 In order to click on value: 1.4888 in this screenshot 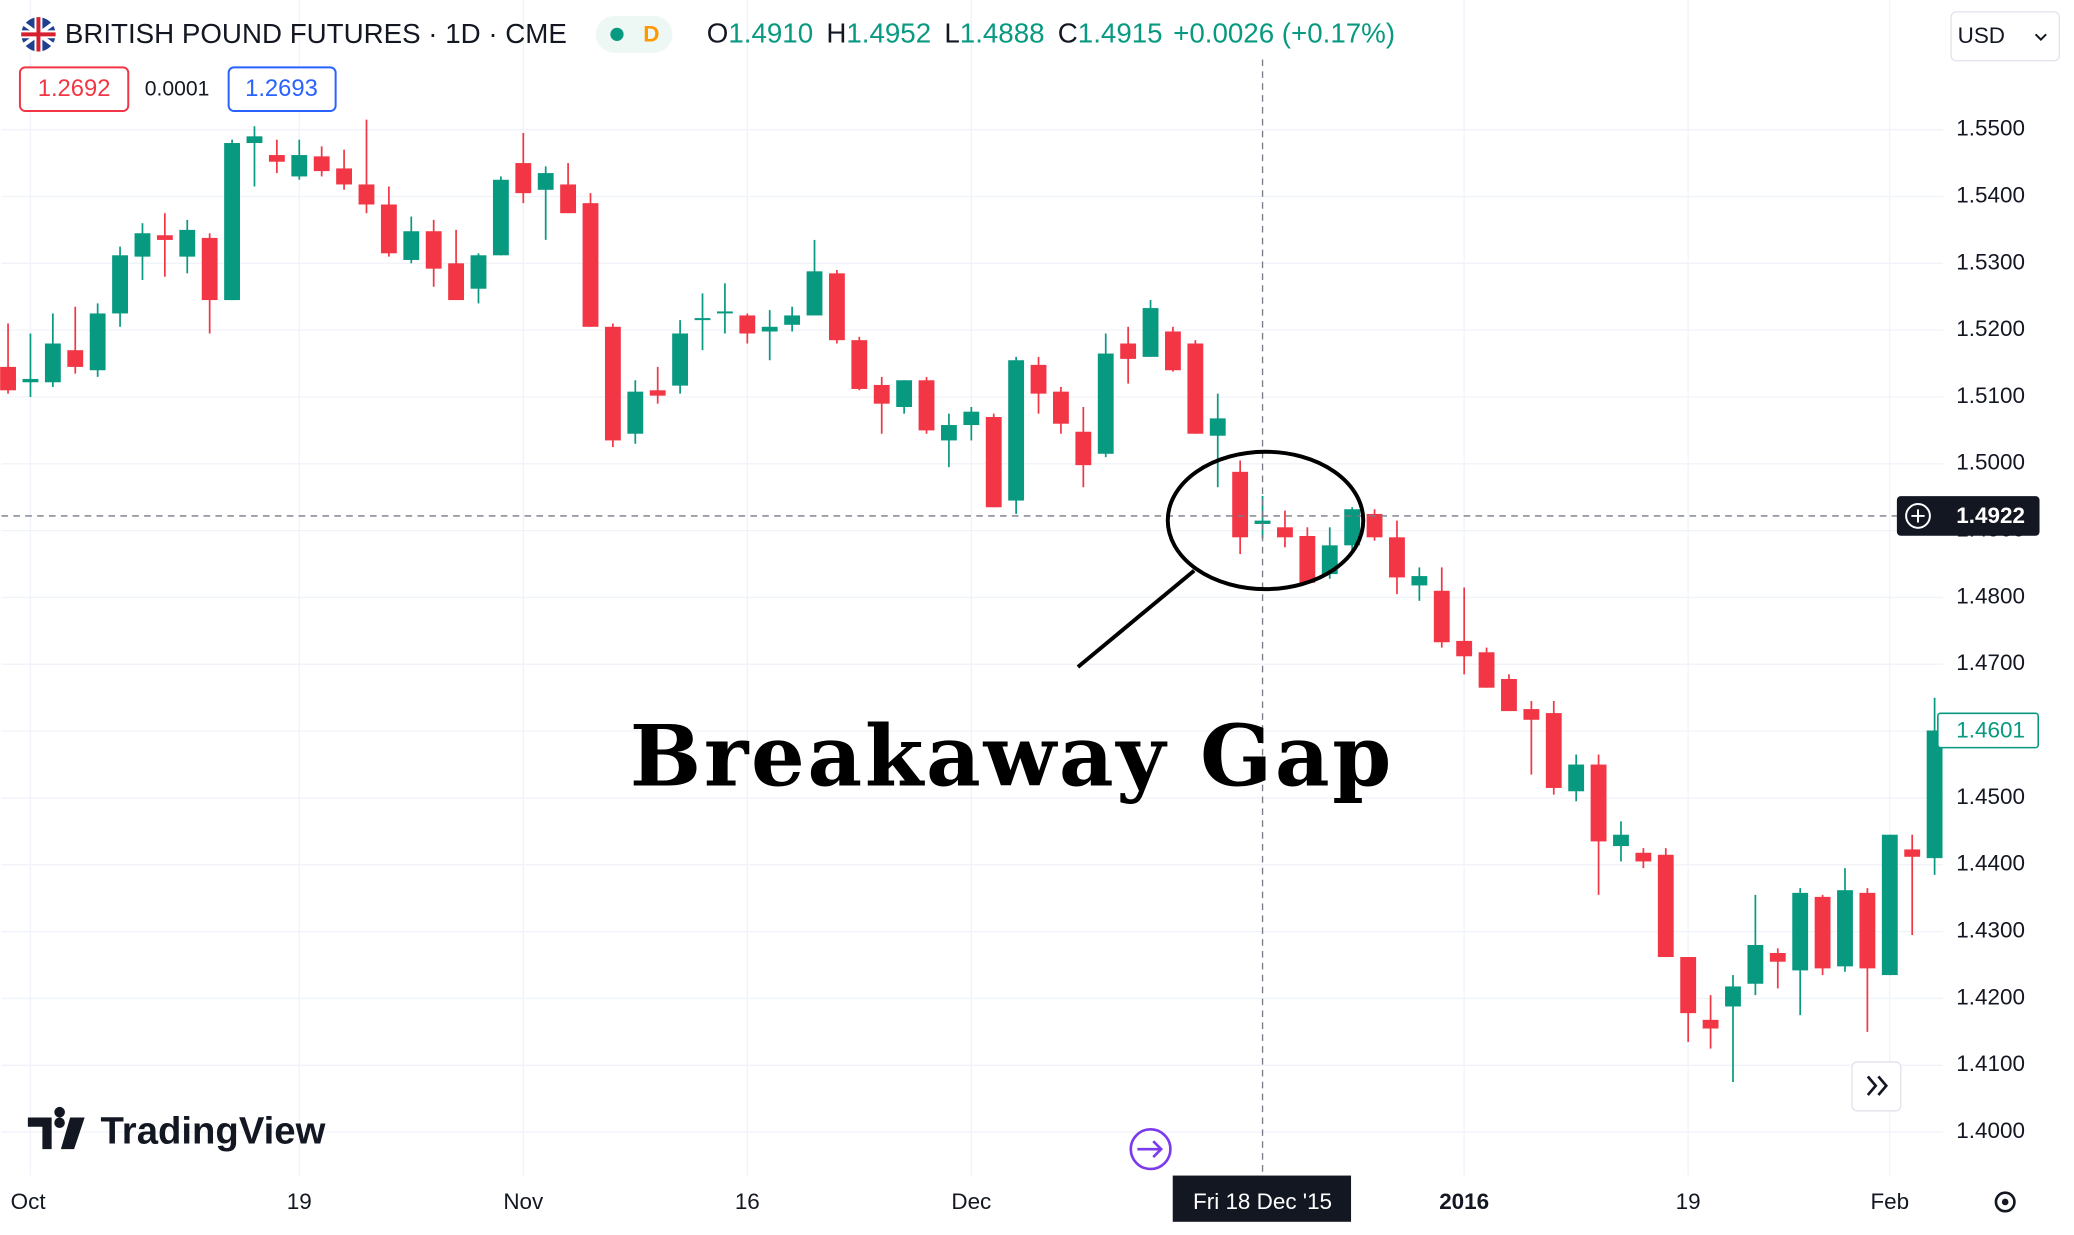, I will do `click(1002, 33)`.